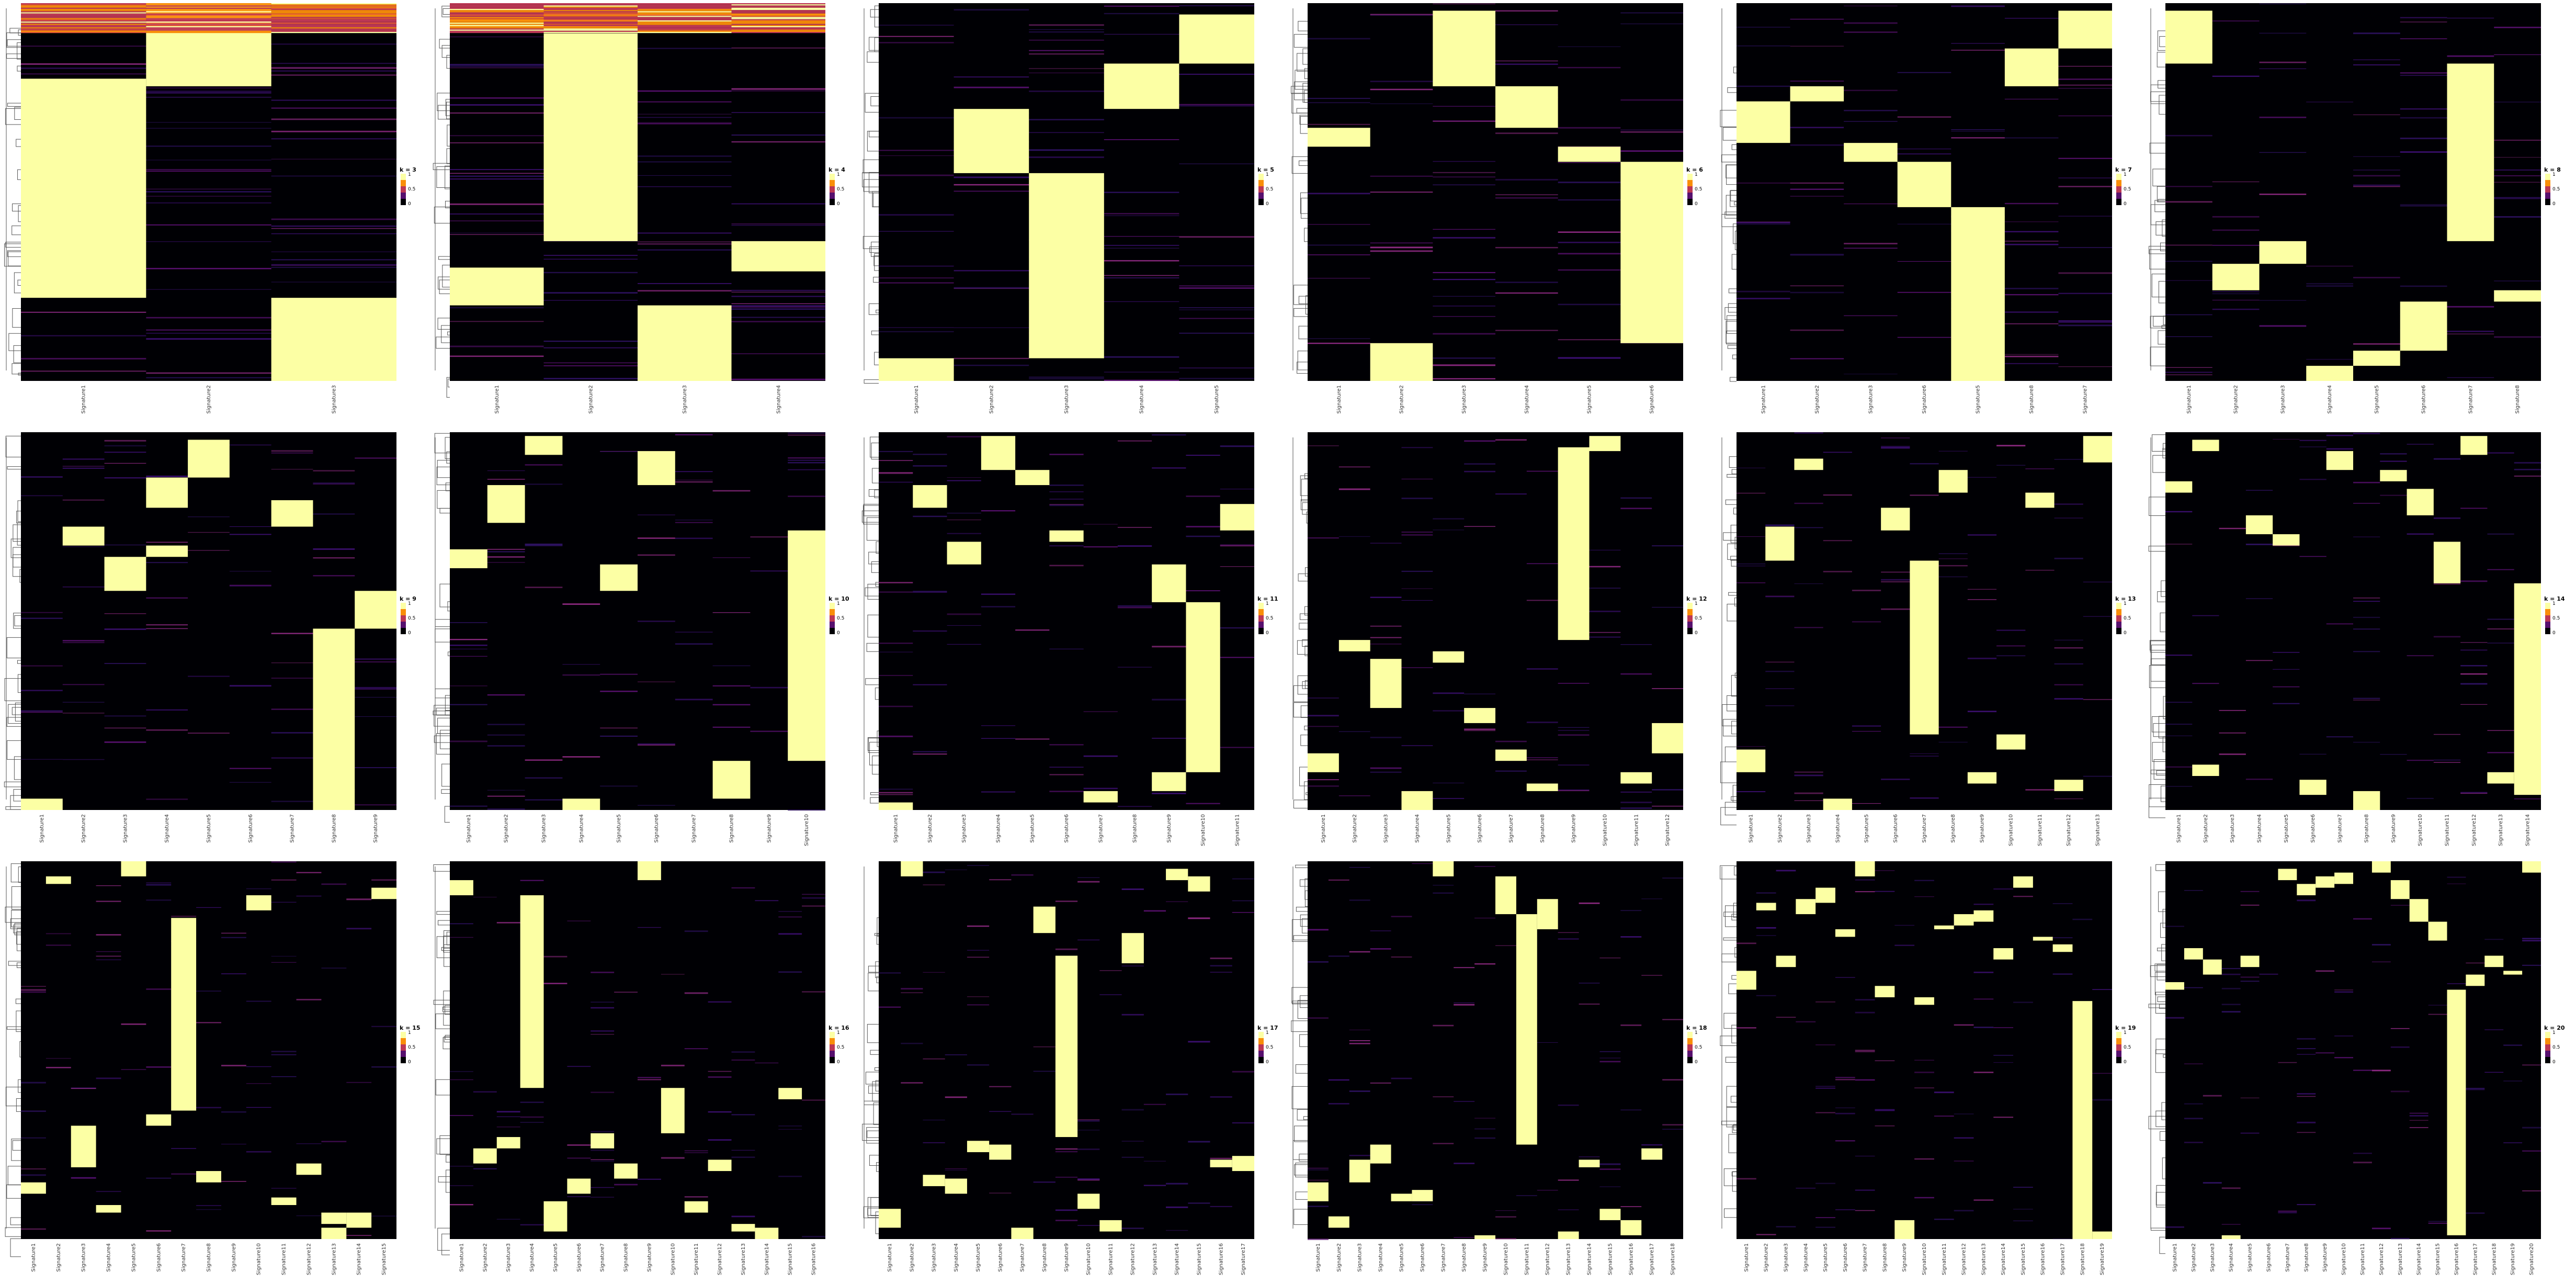 The width and height of the screenshot is (2576, 1283). What do you see at coordinates (1269, 190) in the screenshot?
I see `legend-tick: 0.5` at bounding box center [1269, 190].